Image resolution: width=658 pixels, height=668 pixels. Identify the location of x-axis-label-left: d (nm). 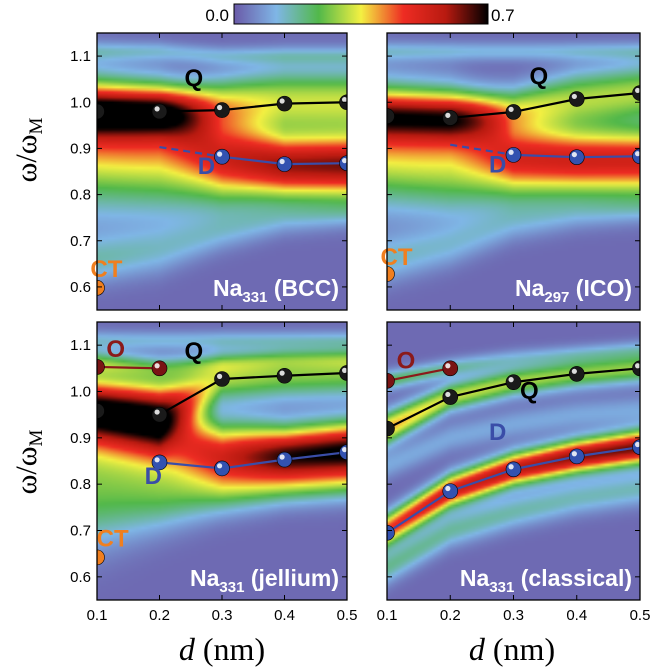
(222, 649).